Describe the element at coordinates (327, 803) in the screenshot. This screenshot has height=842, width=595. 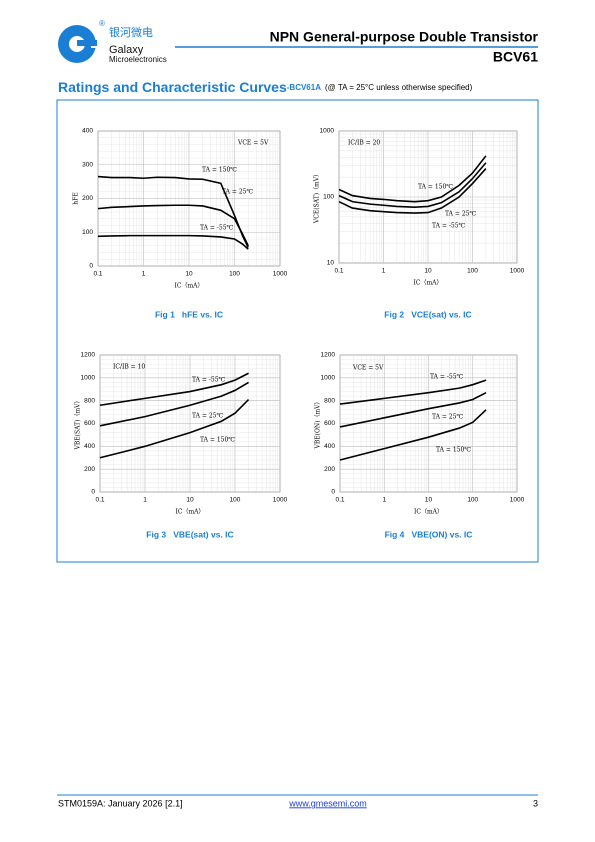
I see `footer-link: www.gmesemi.com` at that location.